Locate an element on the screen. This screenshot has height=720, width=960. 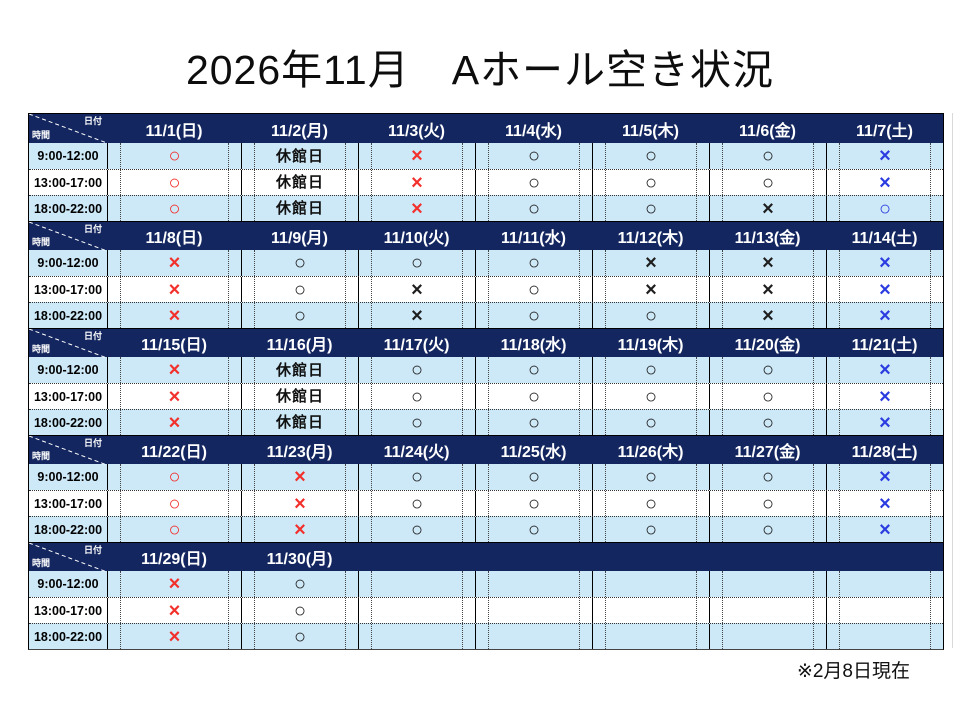
page-title: 2026年11月 Aホール空き状況 is located at coordinates (480, 70).